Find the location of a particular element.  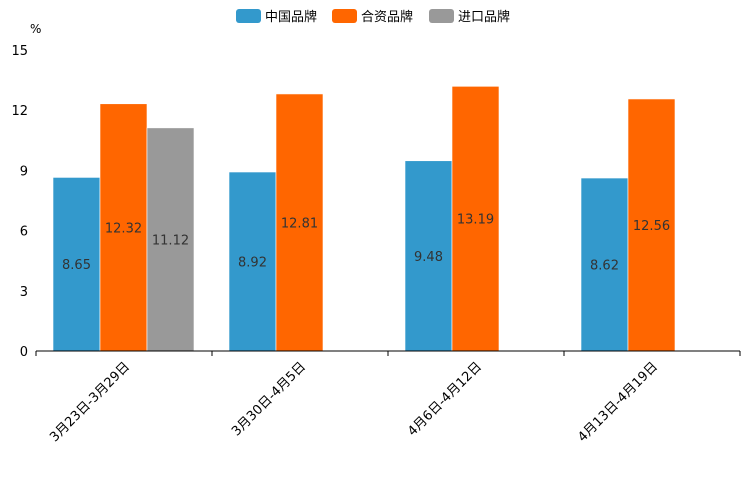

data-label-1-2: 8.92 is located at coordinates (252, 263).